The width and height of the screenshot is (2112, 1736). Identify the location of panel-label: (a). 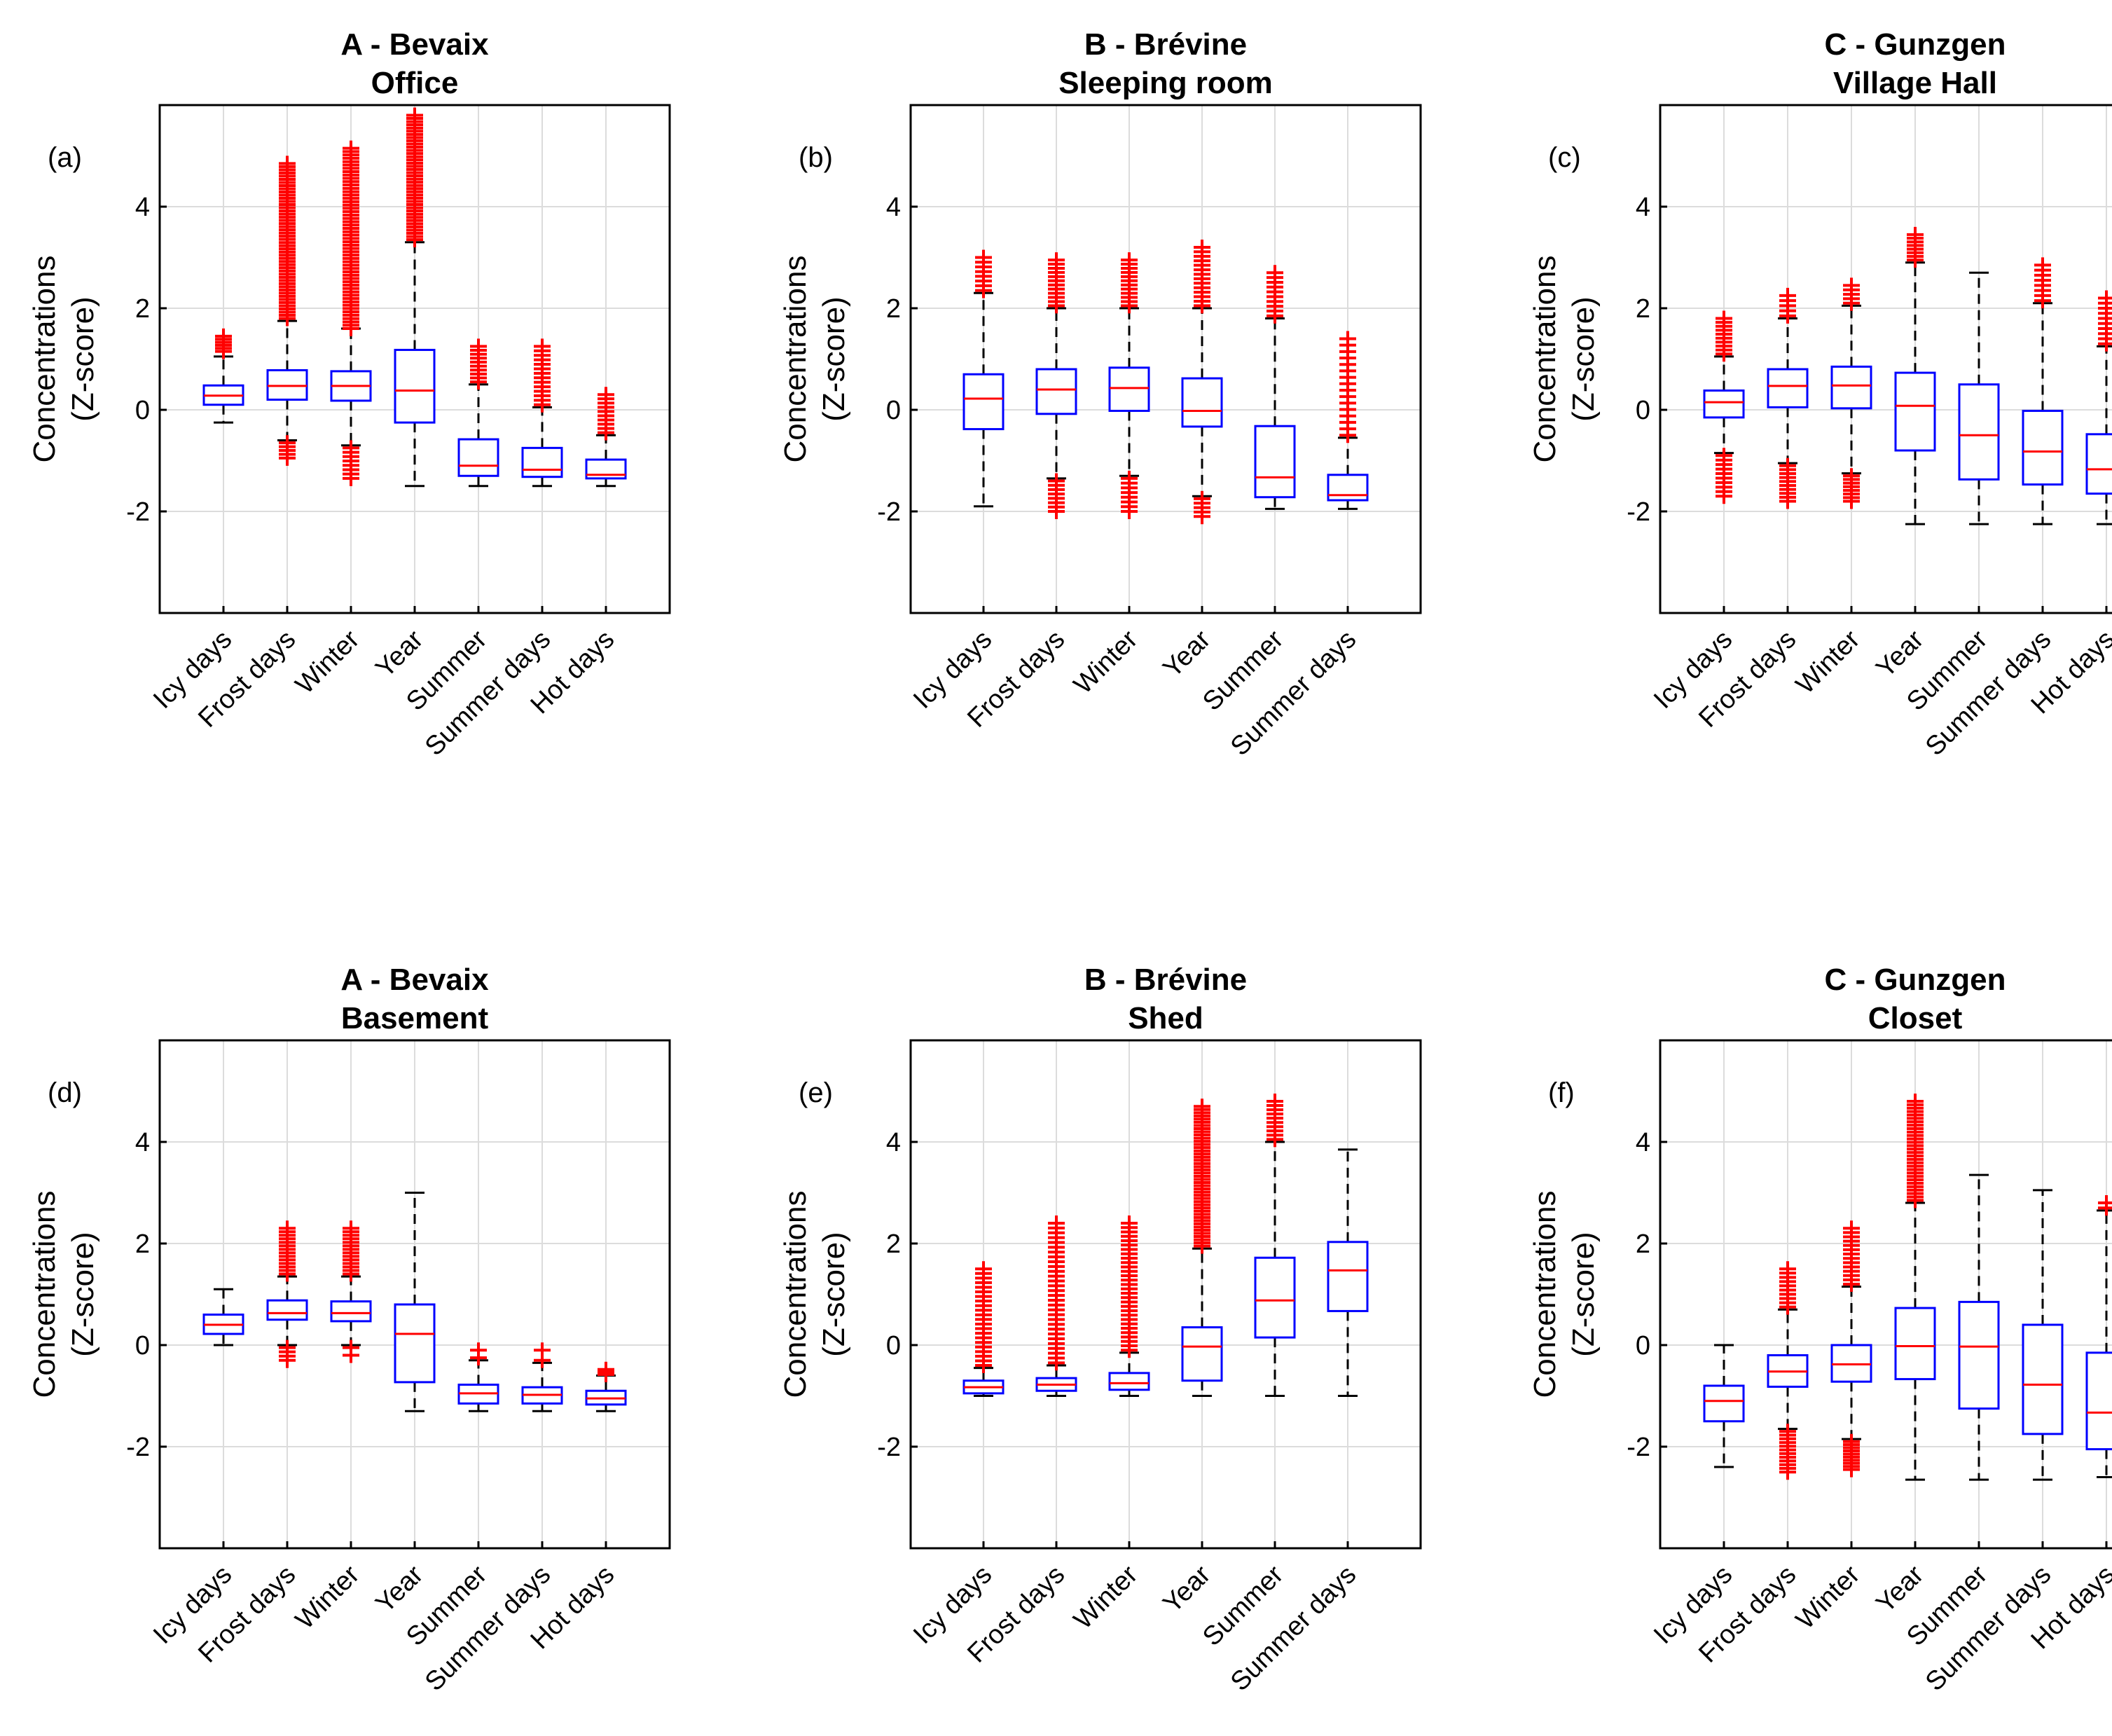
(65, 157).